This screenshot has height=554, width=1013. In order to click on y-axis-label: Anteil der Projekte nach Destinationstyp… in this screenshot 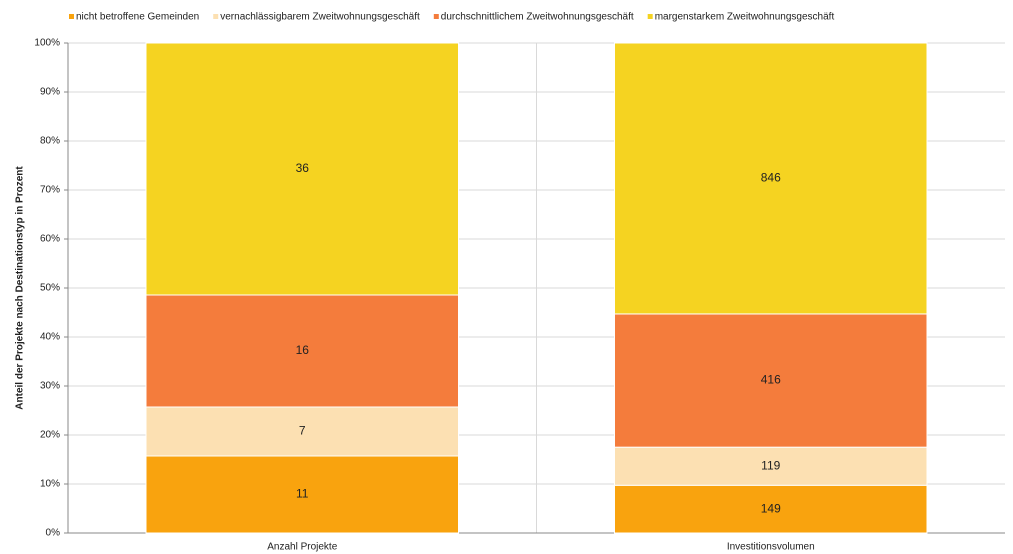, I will do `click(20, 288)`.